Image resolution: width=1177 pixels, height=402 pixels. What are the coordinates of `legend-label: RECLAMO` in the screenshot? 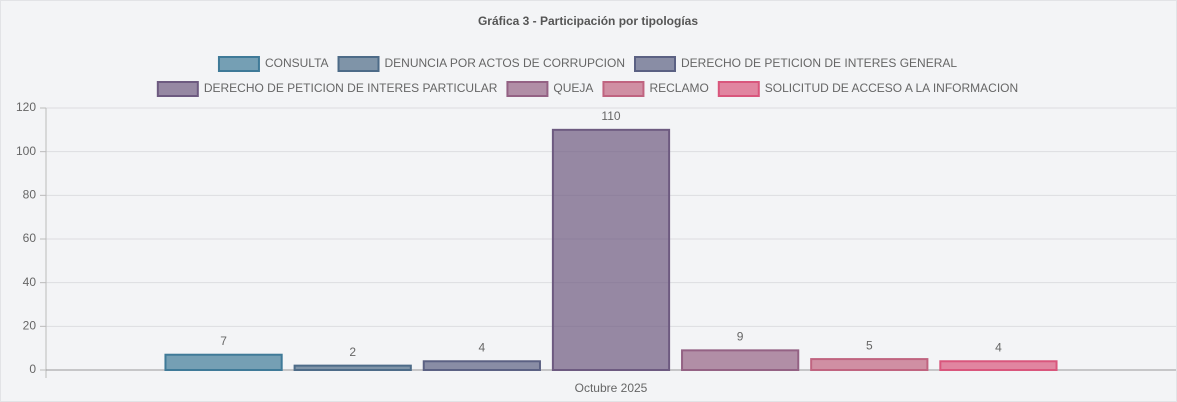 It's located at (678, 88).